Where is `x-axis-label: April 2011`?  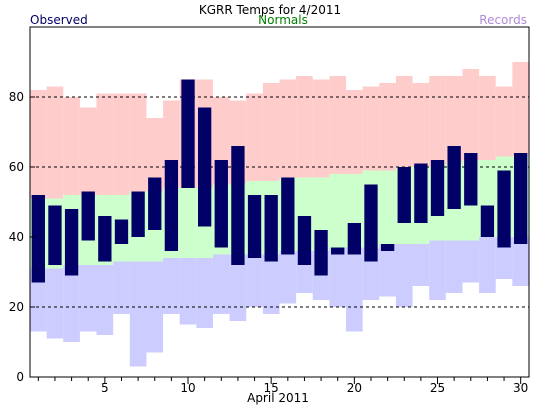 x-axis-label: April 2011 is located at coordinates (278, 398).